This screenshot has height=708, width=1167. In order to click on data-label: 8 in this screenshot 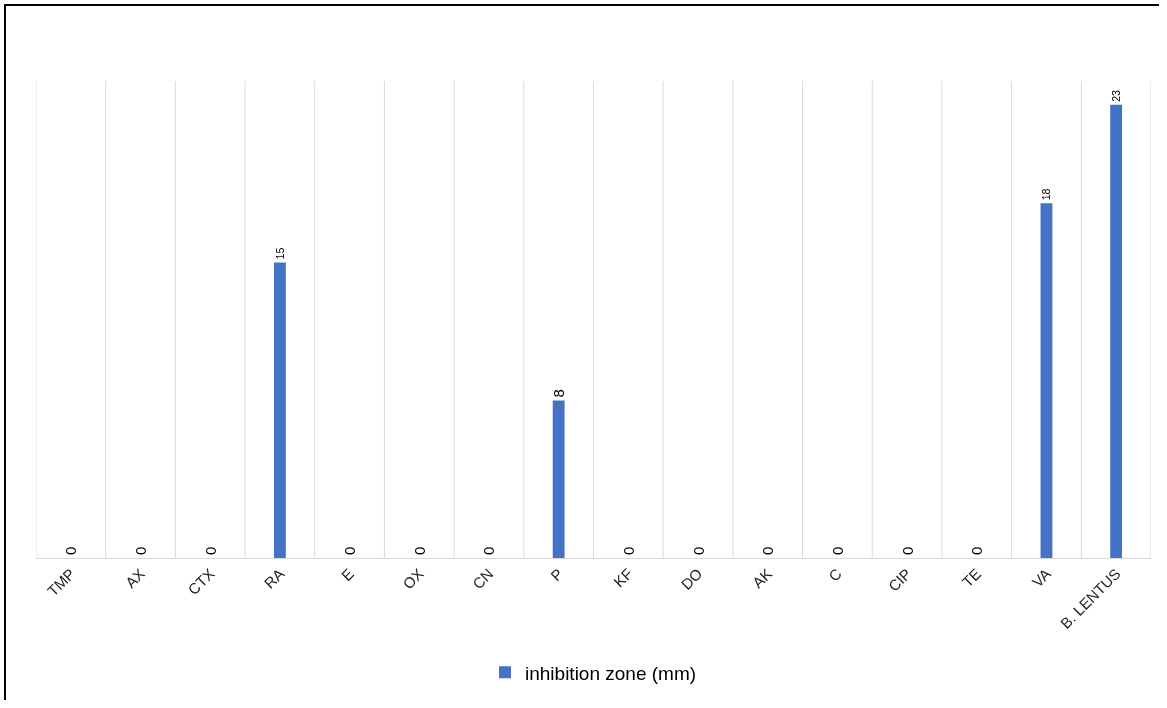, I will do `click(559, 393)`.